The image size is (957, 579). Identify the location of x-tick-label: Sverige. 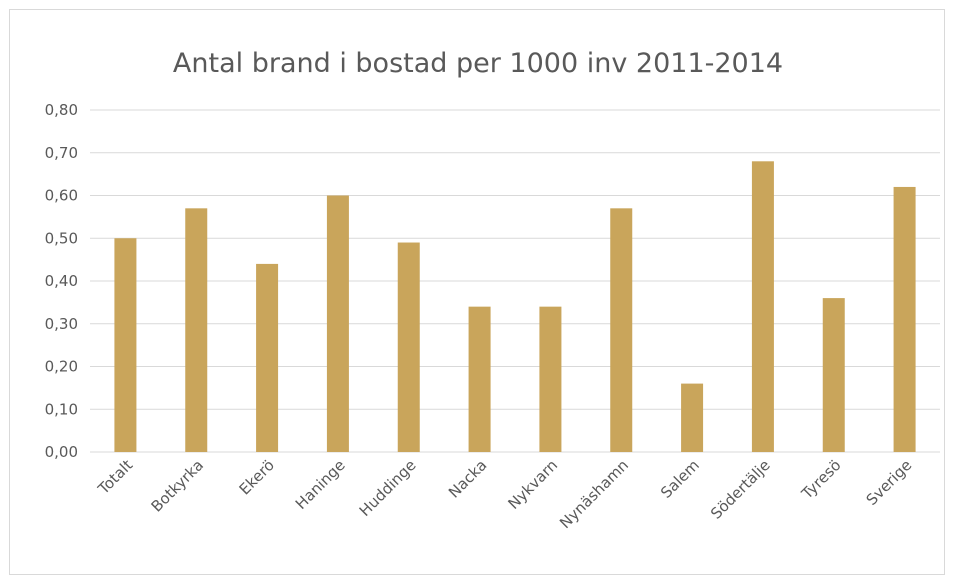
(889, 482).